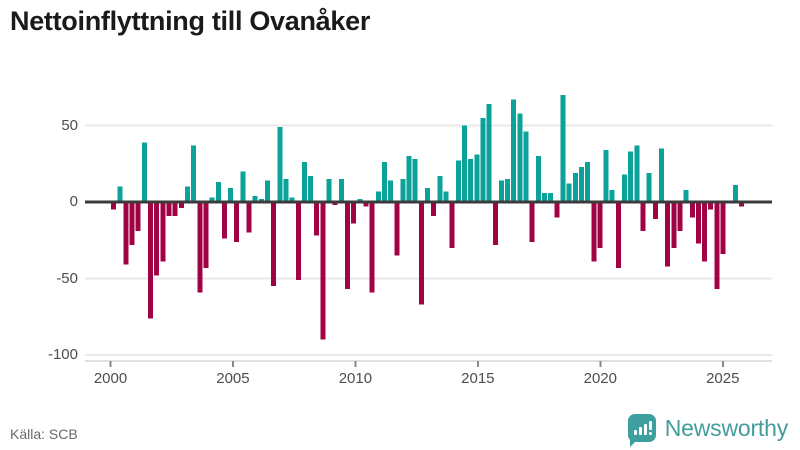  Describe the element at coordinates (551, 197) in the screenshot. I see `bar-2017Q4` at that location.